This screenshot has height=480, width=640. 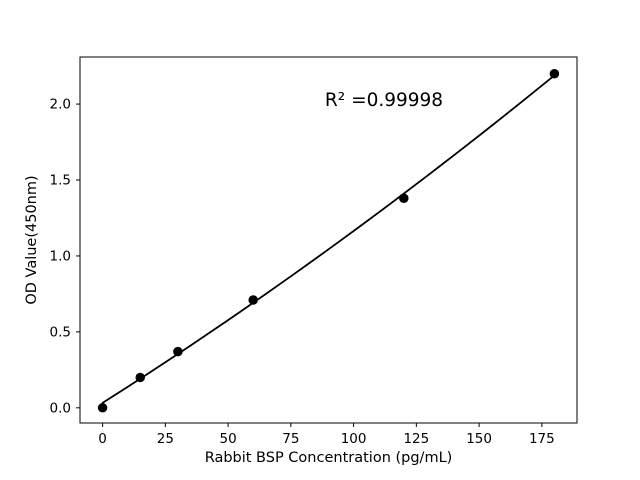 What do you see at coordinates (165, 439) in the screenshot?
I see `x-tick-label: 25` at bounding box center [165, 439].